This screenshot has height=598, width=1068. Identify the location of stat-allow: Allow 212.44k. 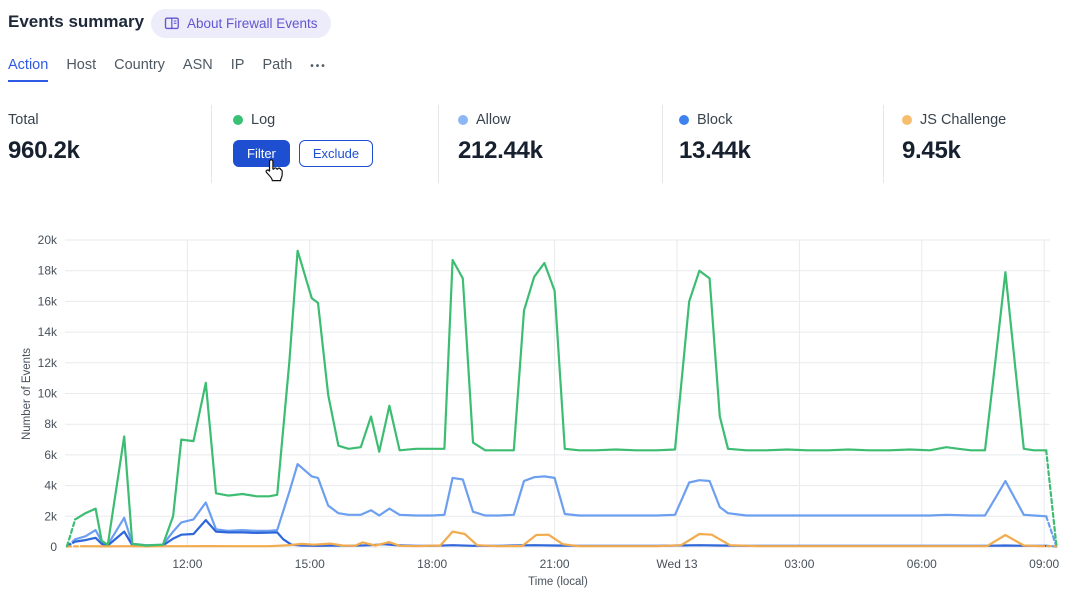
(500, 134).